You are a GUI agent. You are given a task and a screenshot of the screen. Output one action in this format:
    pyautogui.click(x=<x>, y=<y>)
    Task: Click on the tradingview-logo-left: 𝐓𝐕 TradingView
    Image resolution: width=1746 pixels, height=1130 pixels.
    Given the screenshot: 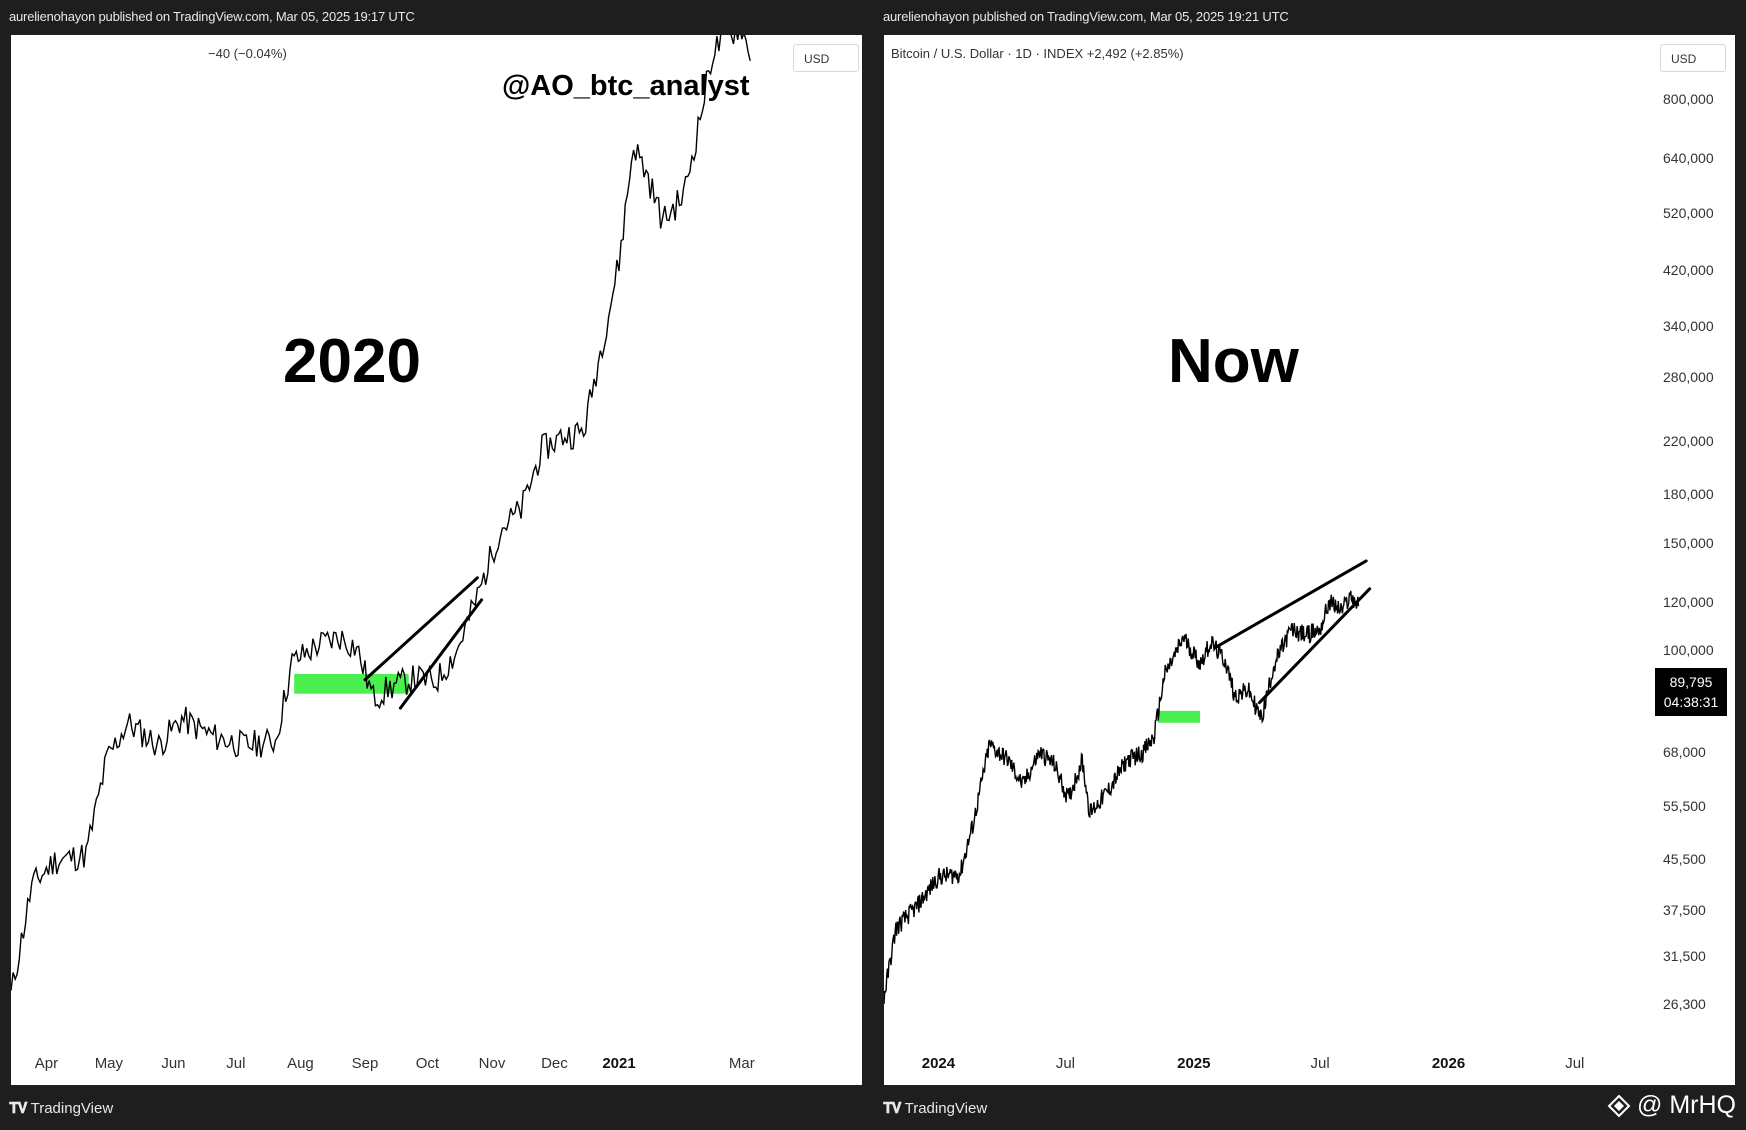 What is the action you would take?
    pyautogui.click(x=61, y=1108)
    